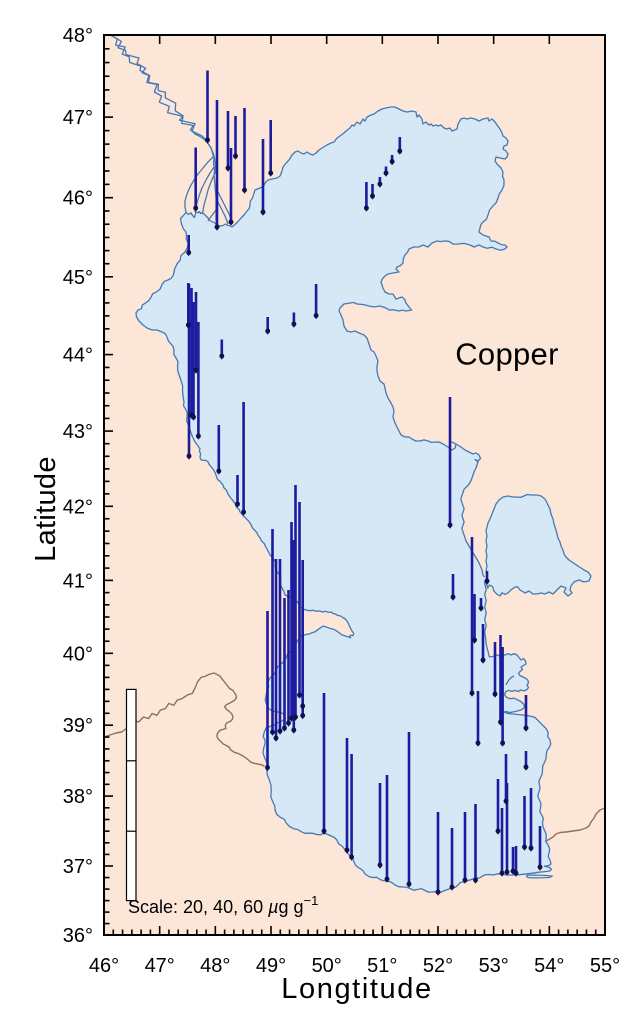  What do you see at coordinates (78, 356) in the screenshot?
I see `svg-text: 44°` at bounding box center [78, 356].